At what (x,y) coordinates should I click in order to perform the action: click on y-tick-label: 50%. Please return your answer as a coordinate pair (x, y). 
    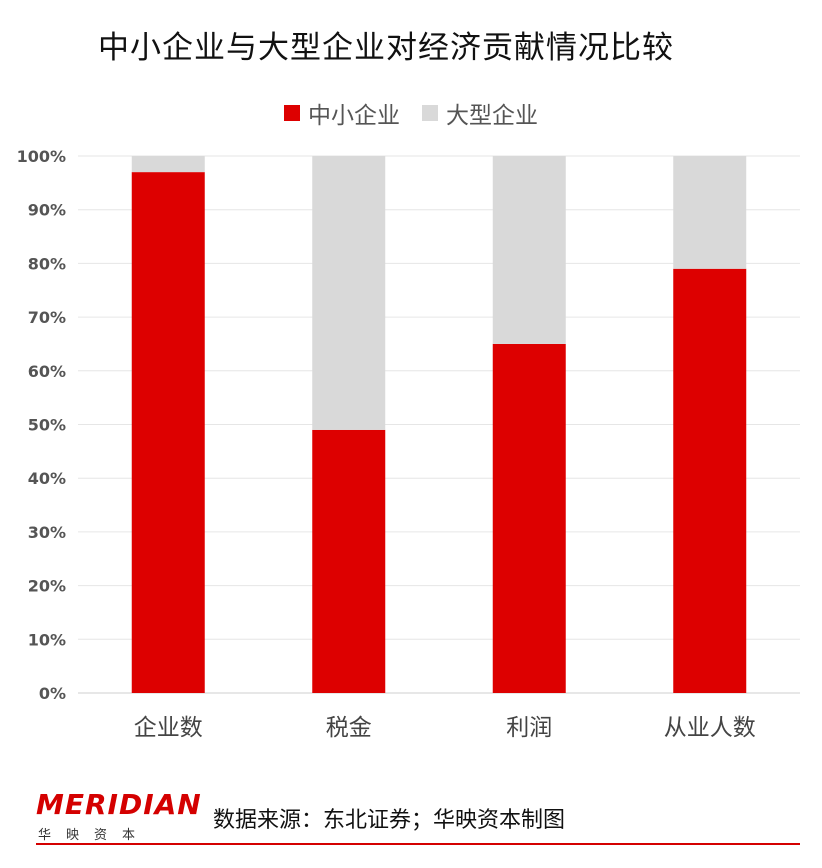
    Looking at the image, I should click on (47, 425).